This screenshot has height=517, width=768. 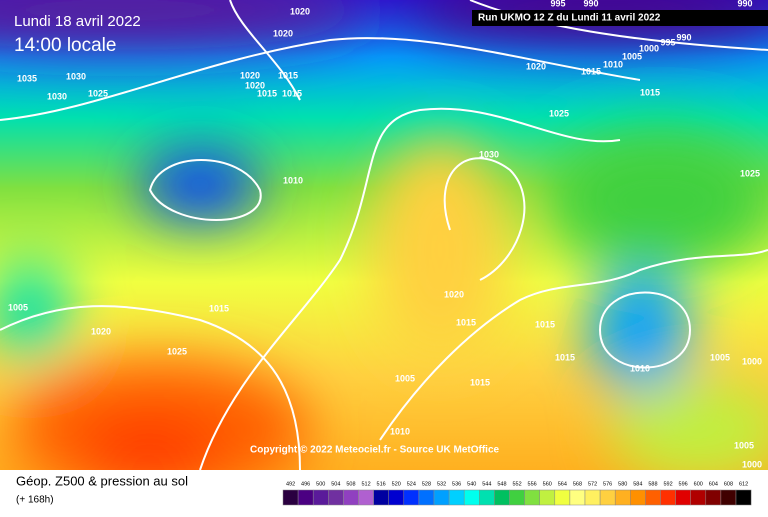 What do you see at coordinates (592, 484) in the screenshot?
I see `scale-label: 572` at bounding box center [592, 484].